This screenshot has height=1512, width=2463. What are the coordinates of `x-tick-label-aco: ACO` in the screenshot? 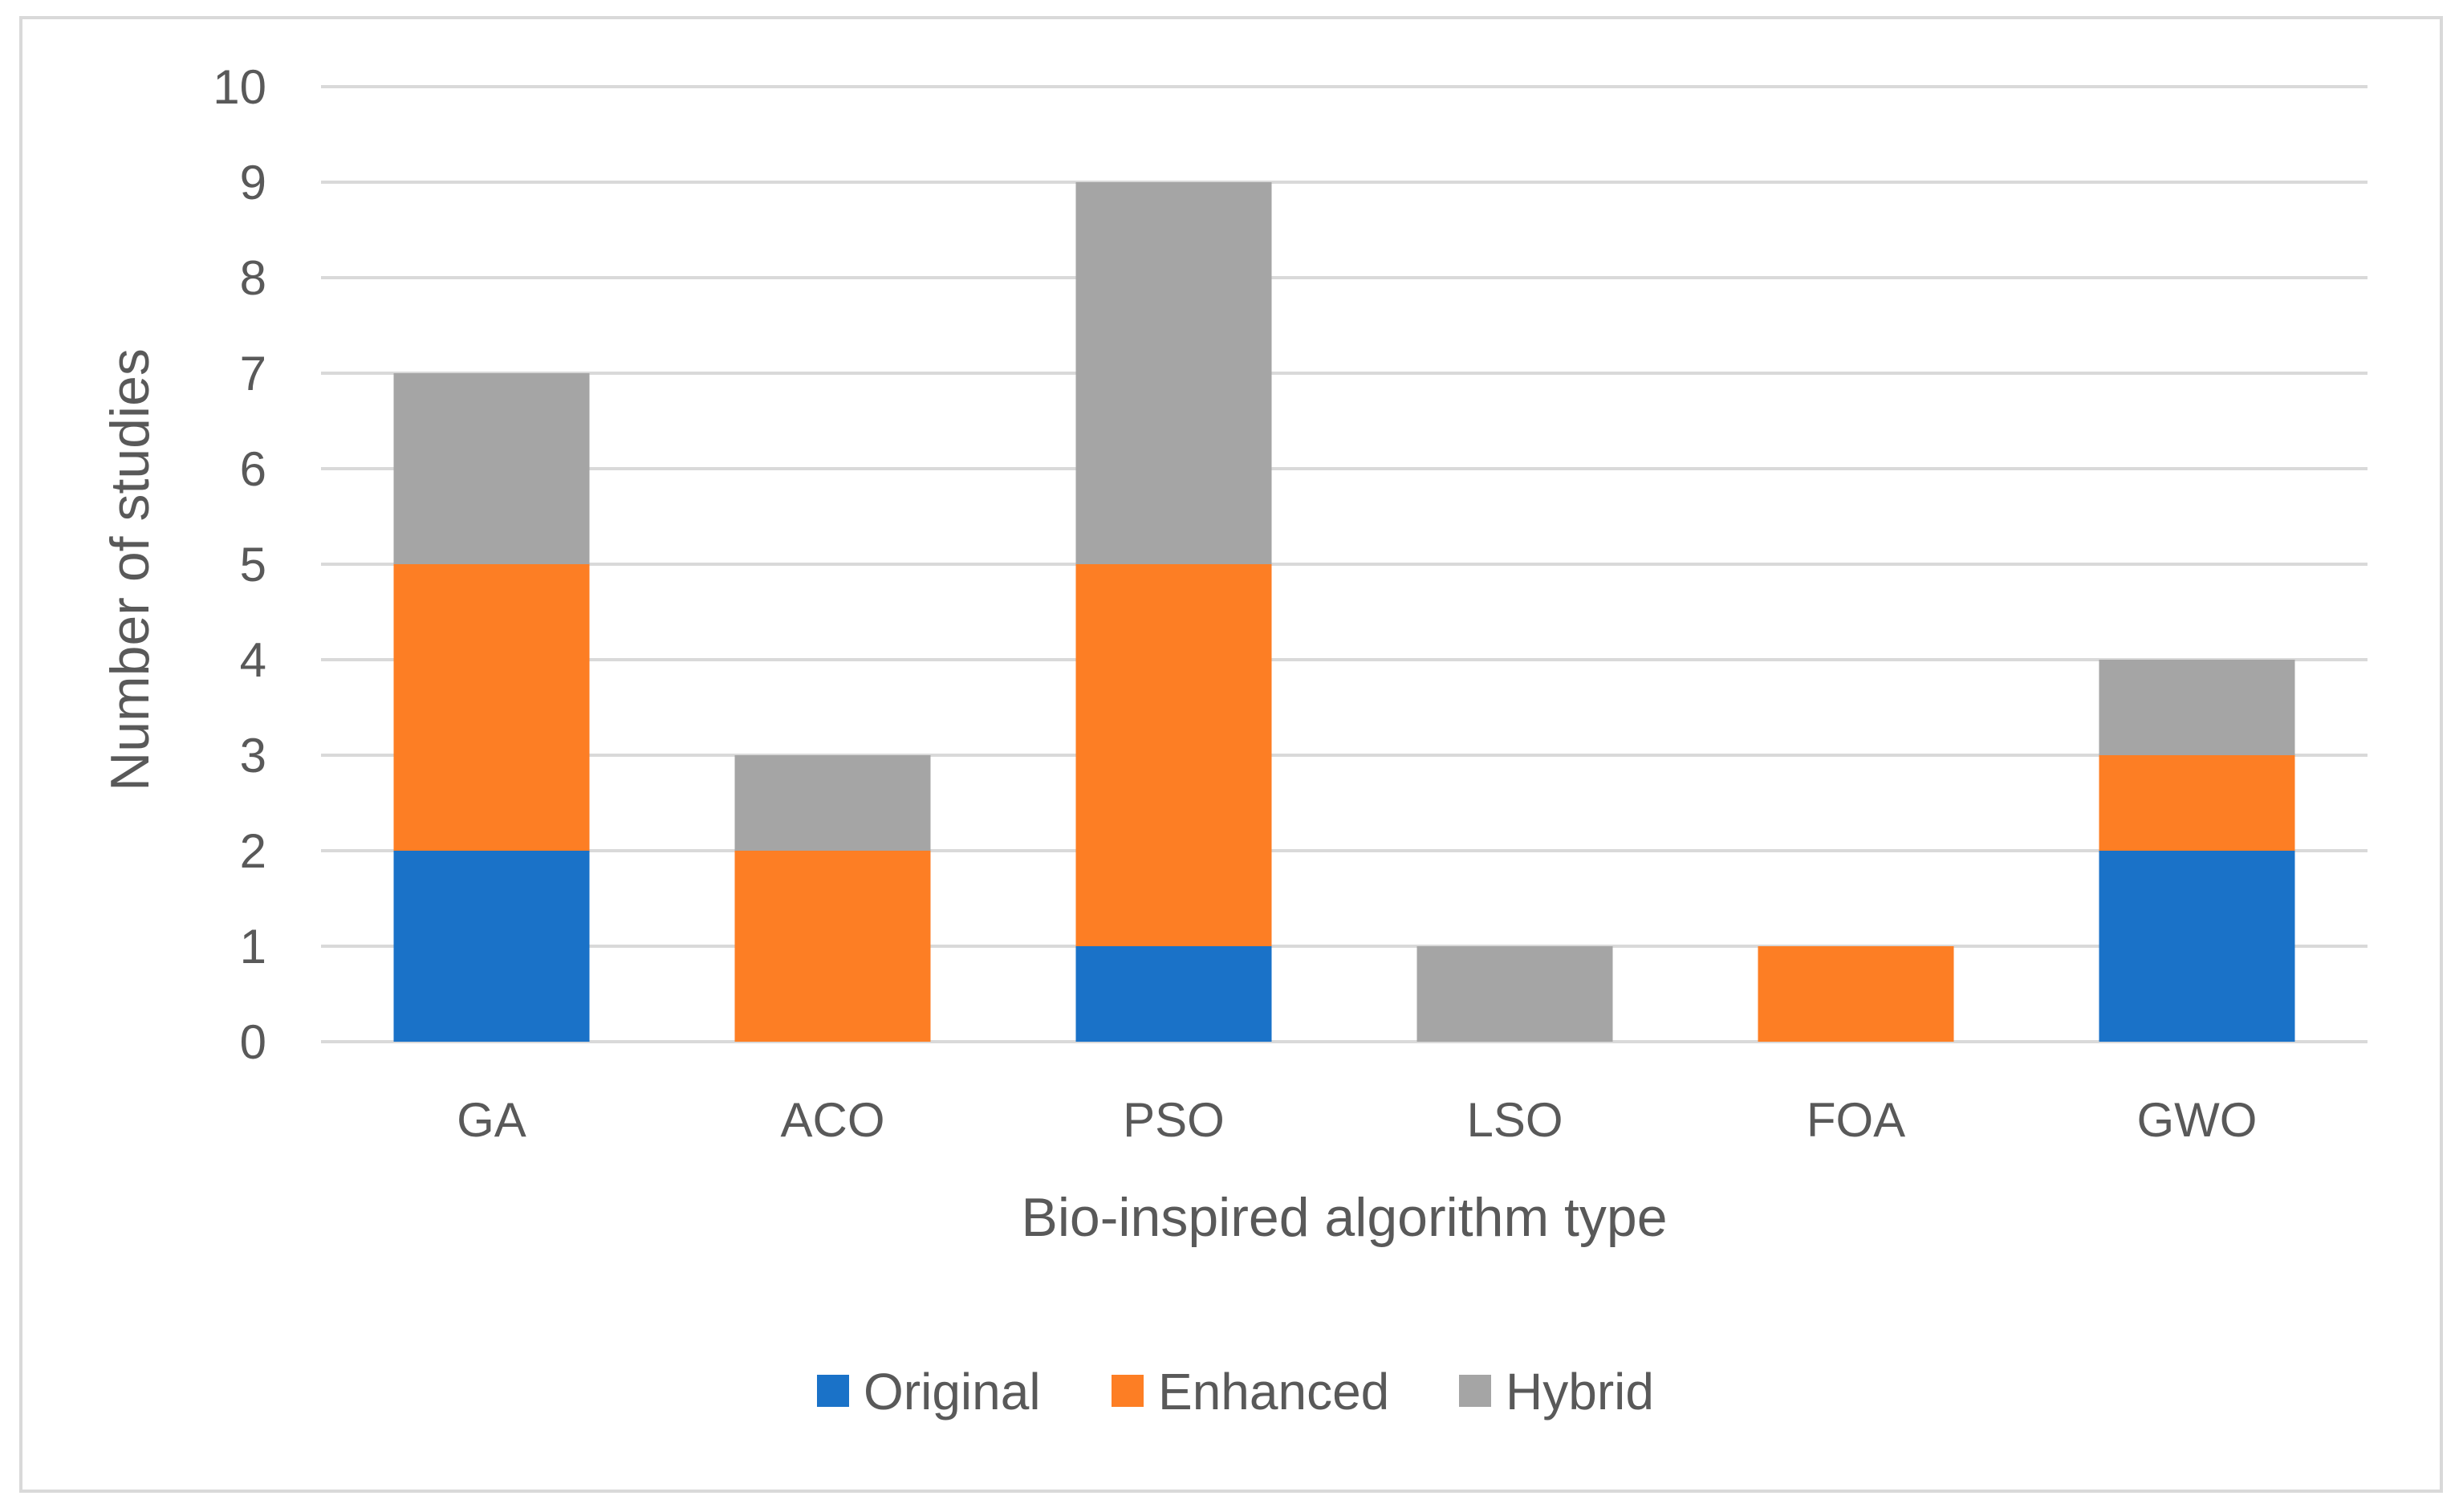 It's located at (832, 1120).